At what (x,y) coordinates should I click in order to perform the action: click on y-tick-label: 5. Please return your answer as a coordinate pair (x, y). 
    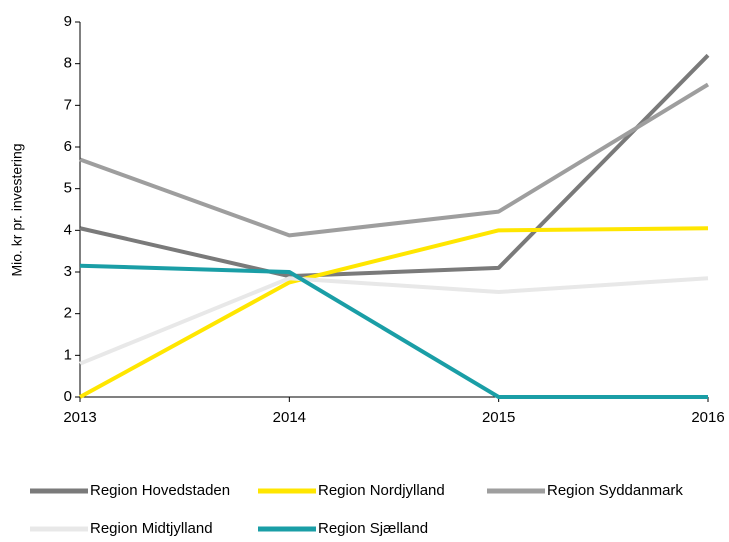
    Looking at the image, I should click on (68, 188).